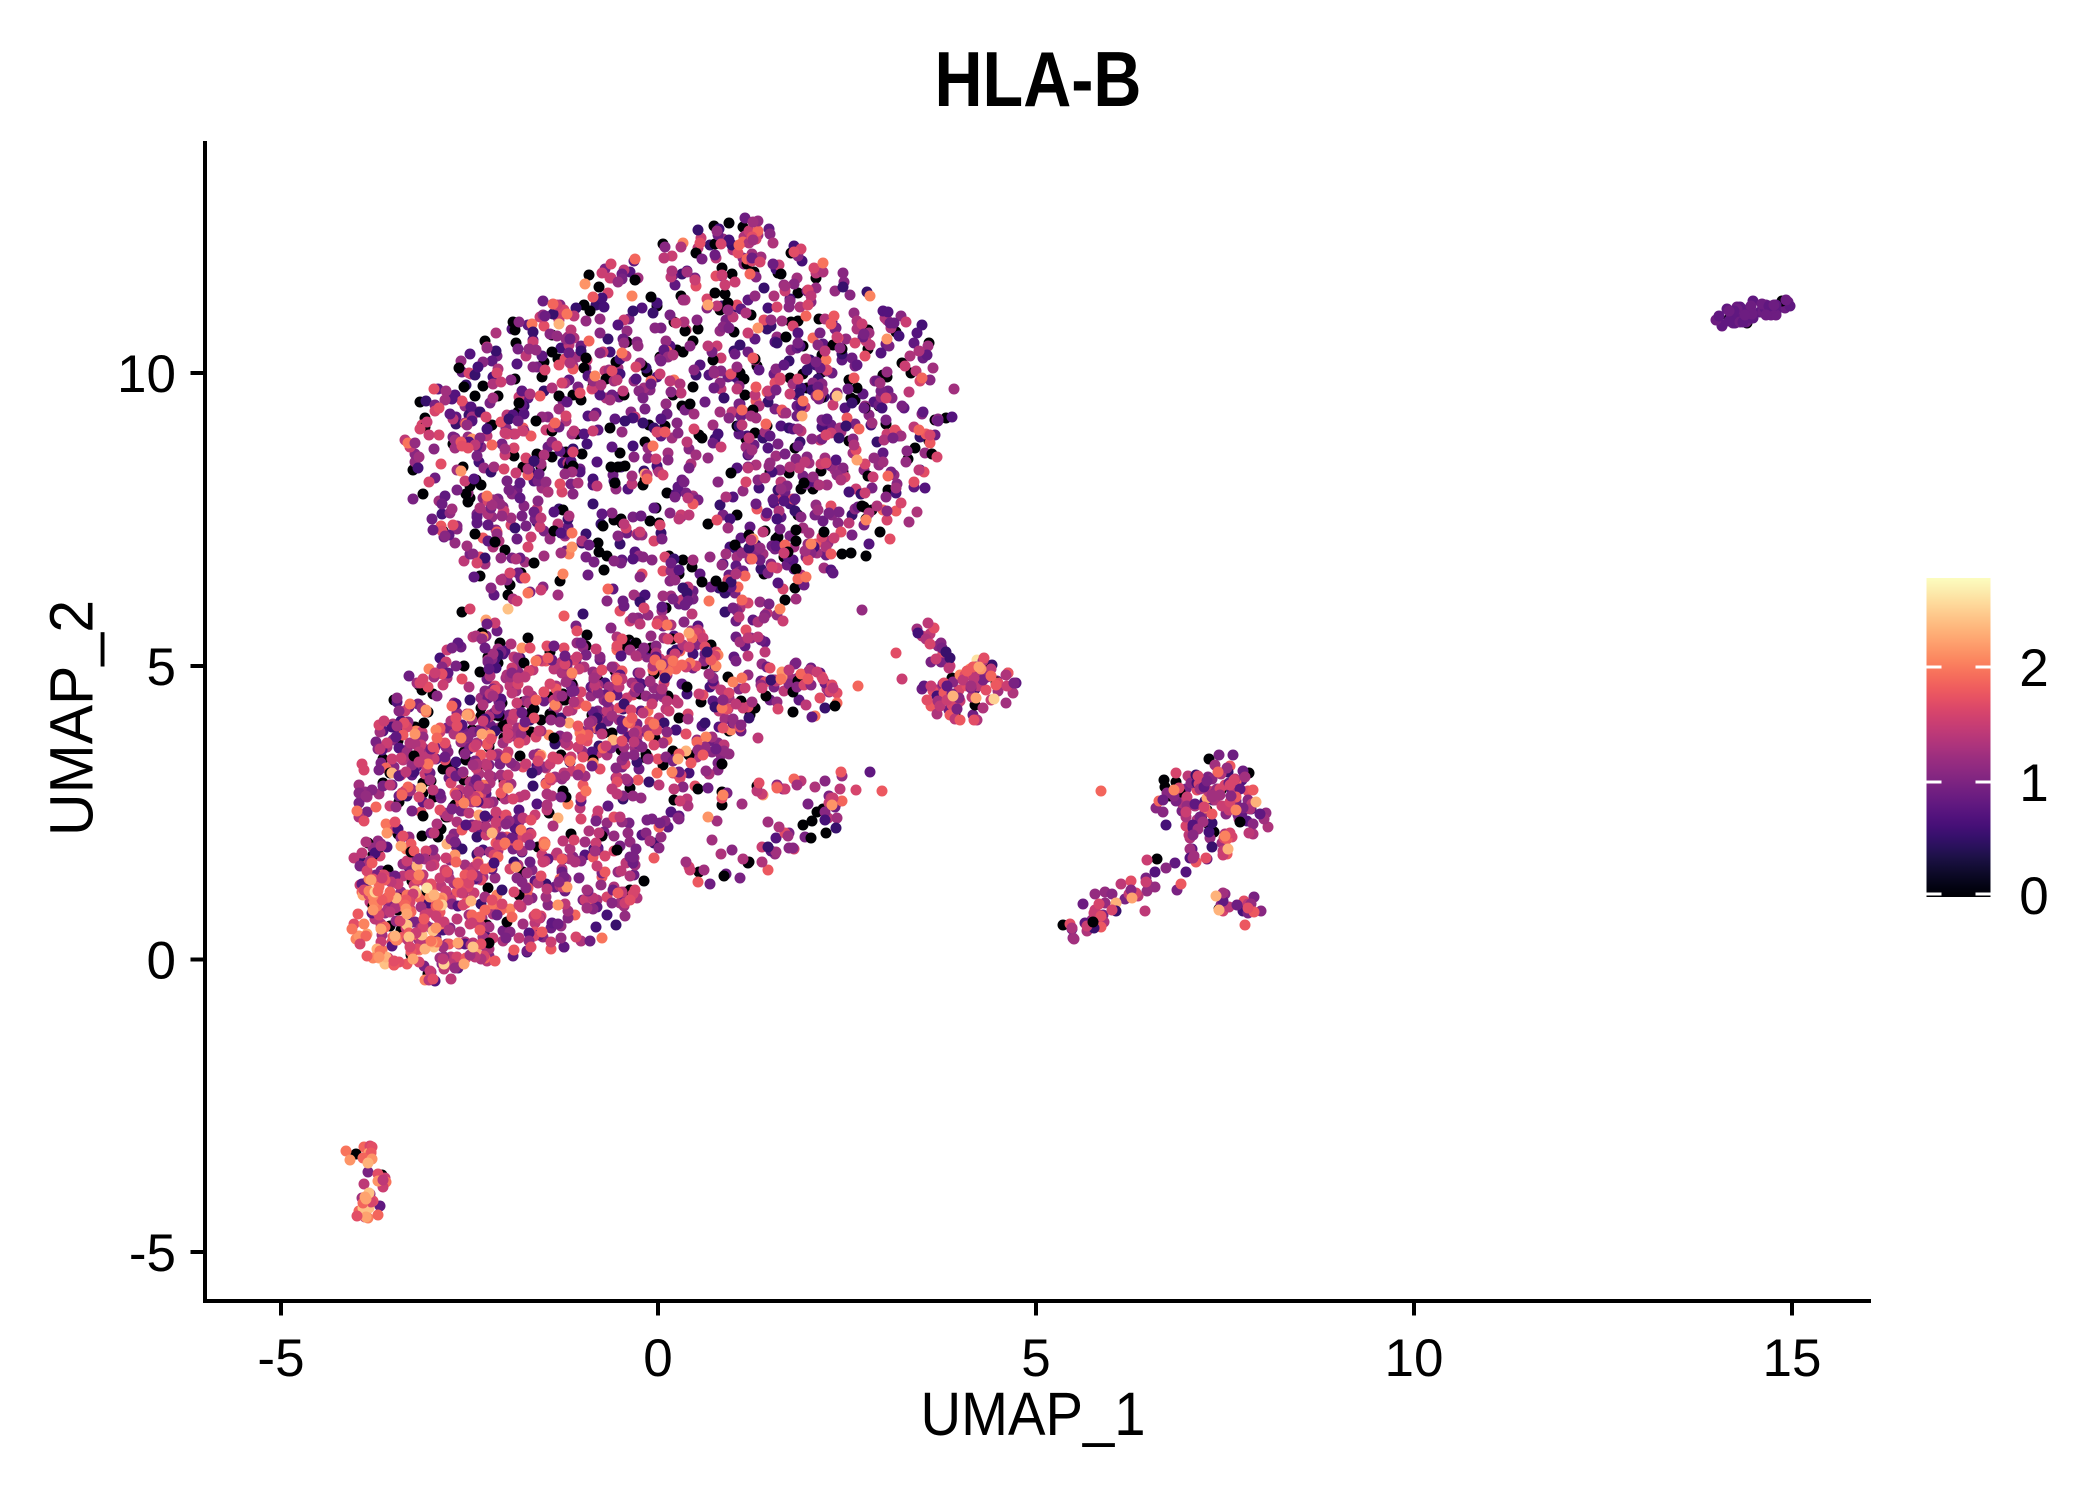 This screenshot has height=1505, width=2100. Describe the element at coordinates (72, 718) in the screenshot. I see `svg-text: UMAP_2` at that location.